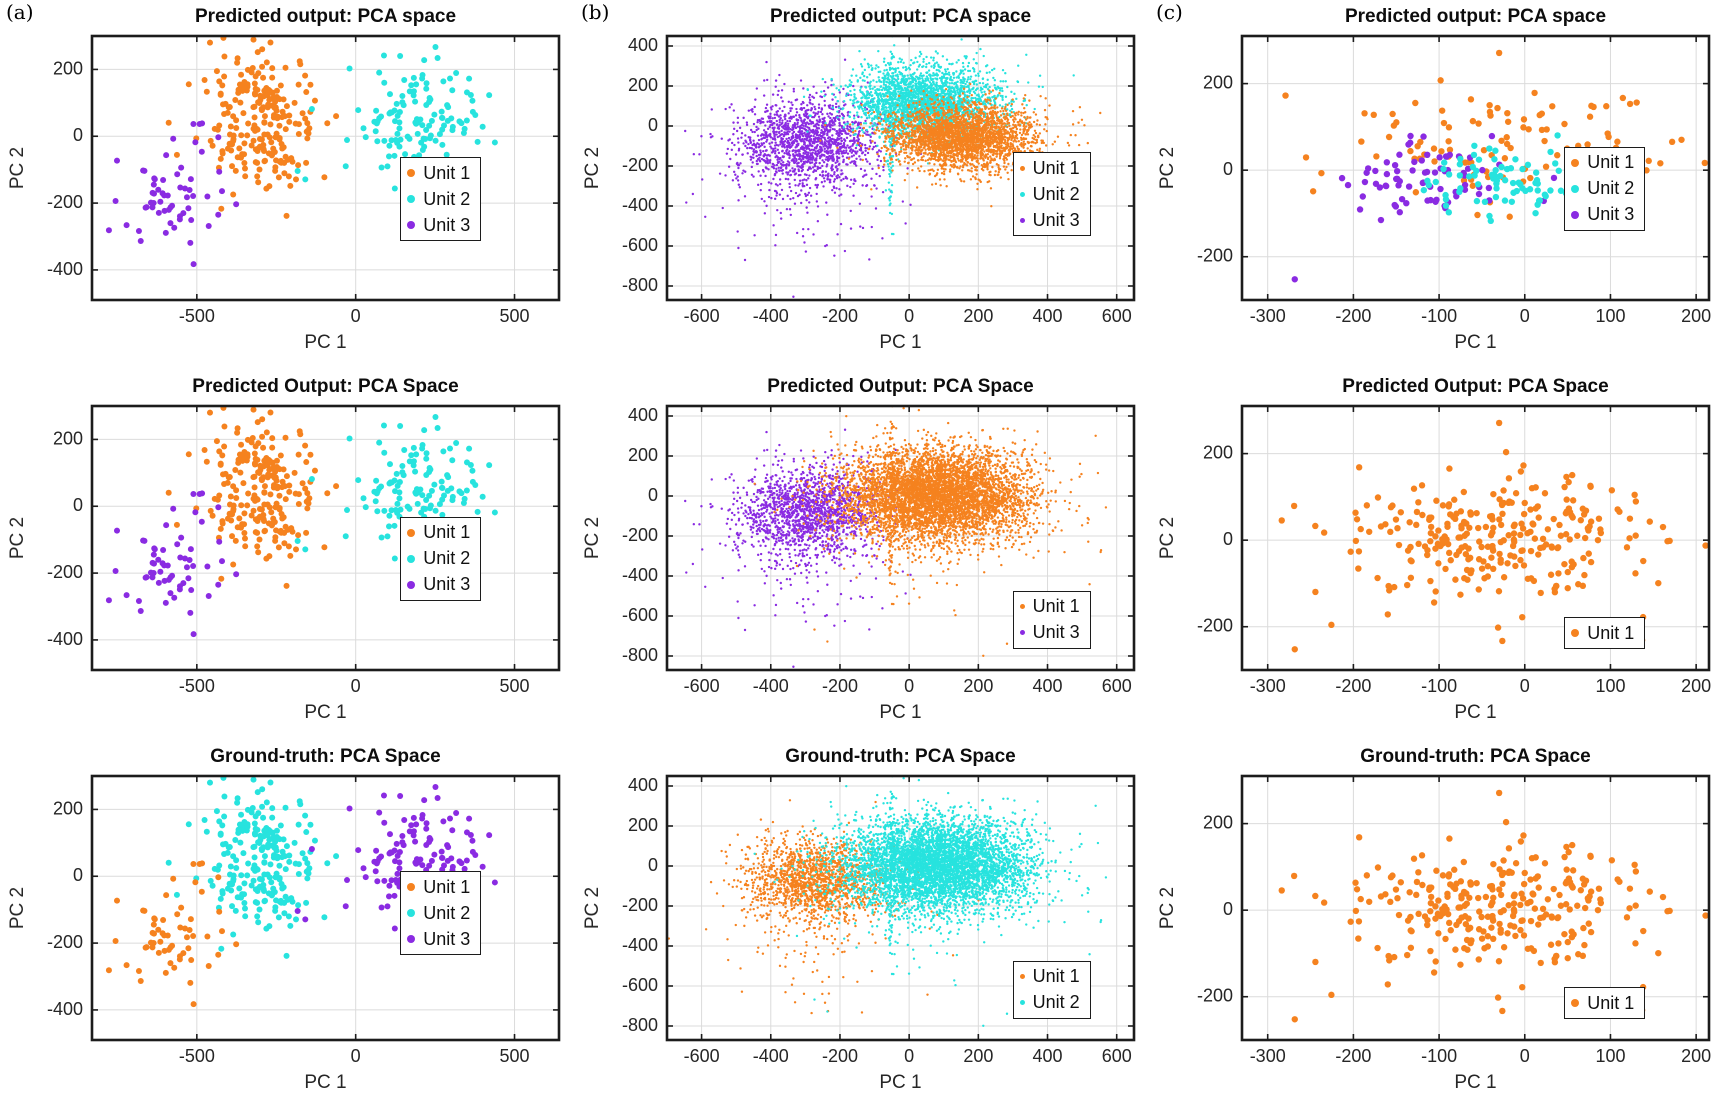 The width and height of the screenshot is (1725, 1112). I want to click on legend: Unit 1 Unit 2, so click(1051, 989).